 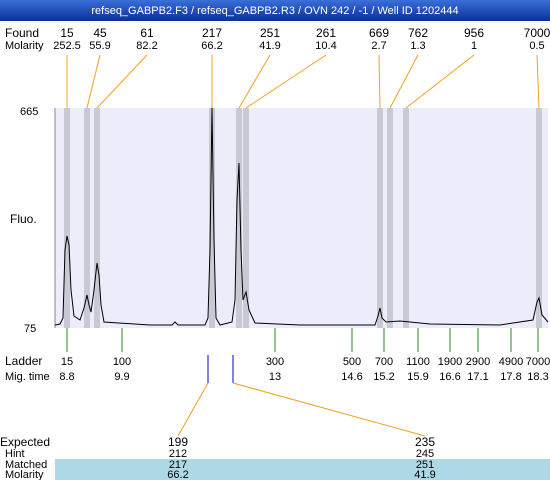 What do you see at coordinates (511, 362) in the screenshot?
I see `ladder-size: 4900` at bounding box center [511, 362].